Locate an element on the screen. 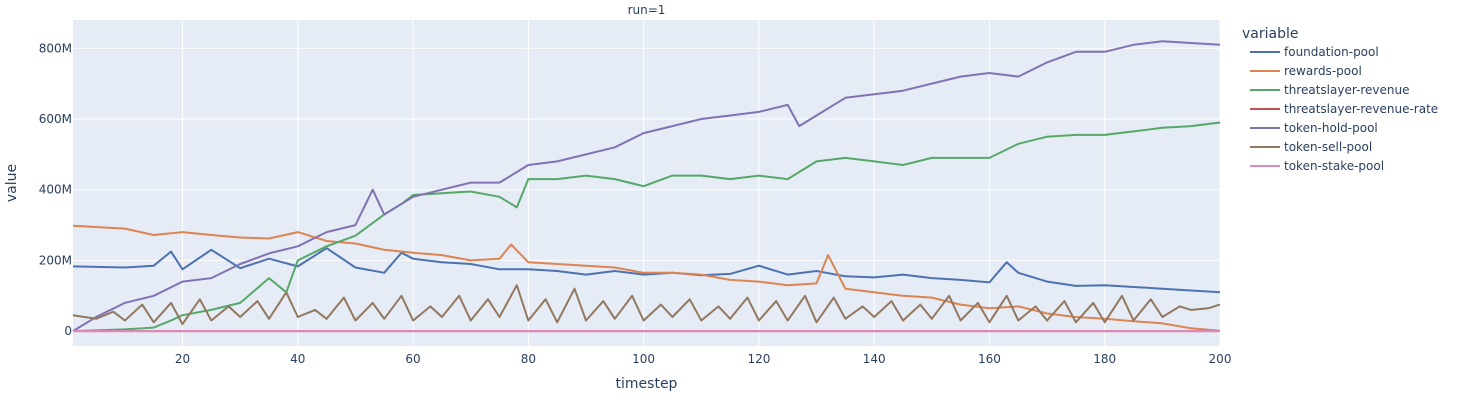 This screenshot has height=400, width=1471. y-axis-ticks: 0 200M 400M 600M 800M is located at coordinates (55, 189).